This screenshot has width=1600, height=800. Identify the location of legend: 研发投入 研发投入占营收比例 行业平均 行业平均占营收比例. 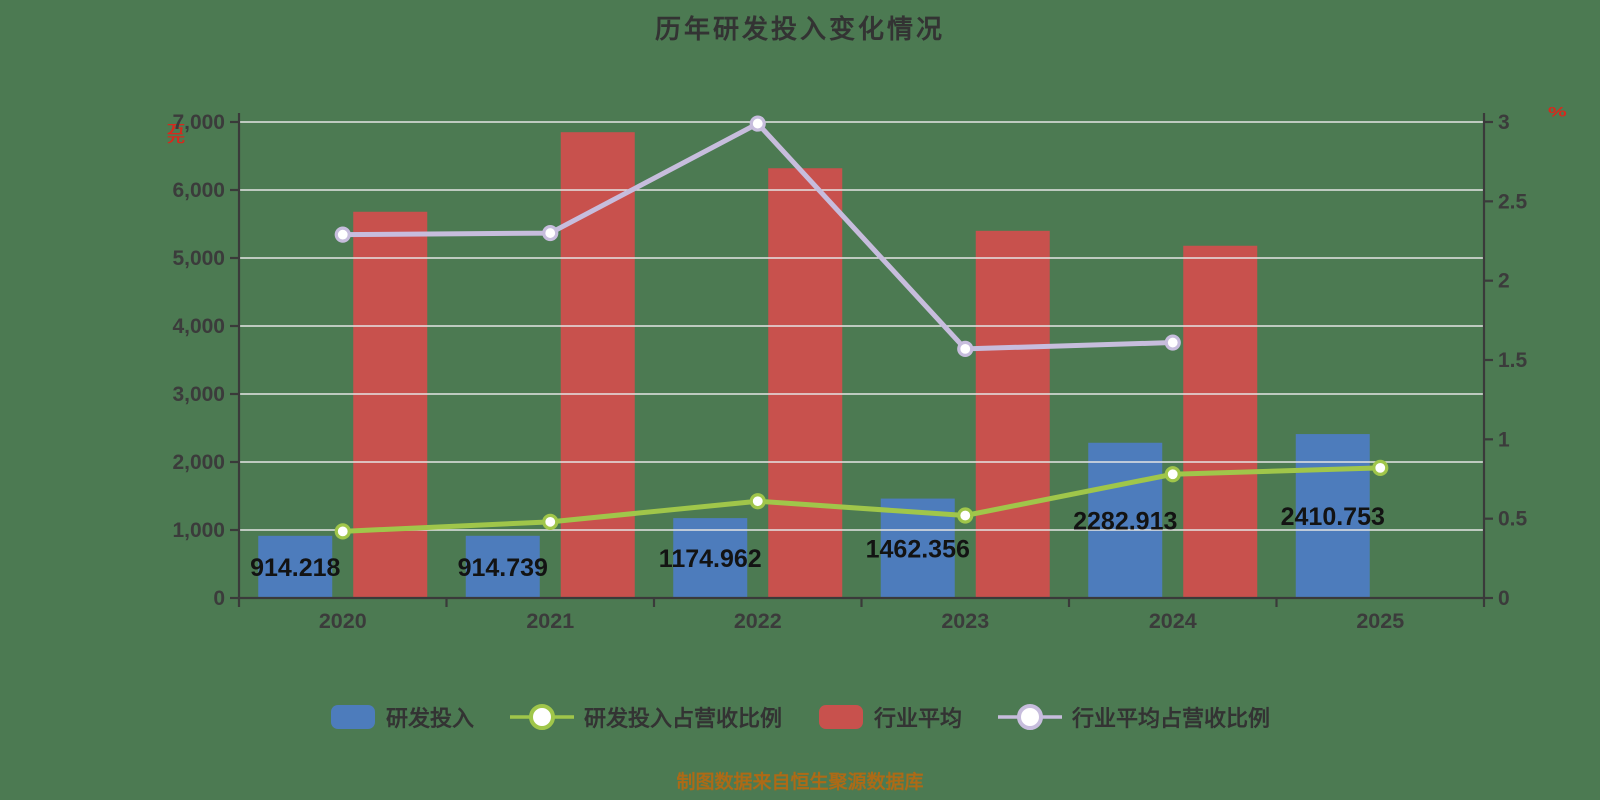
(800, 717).